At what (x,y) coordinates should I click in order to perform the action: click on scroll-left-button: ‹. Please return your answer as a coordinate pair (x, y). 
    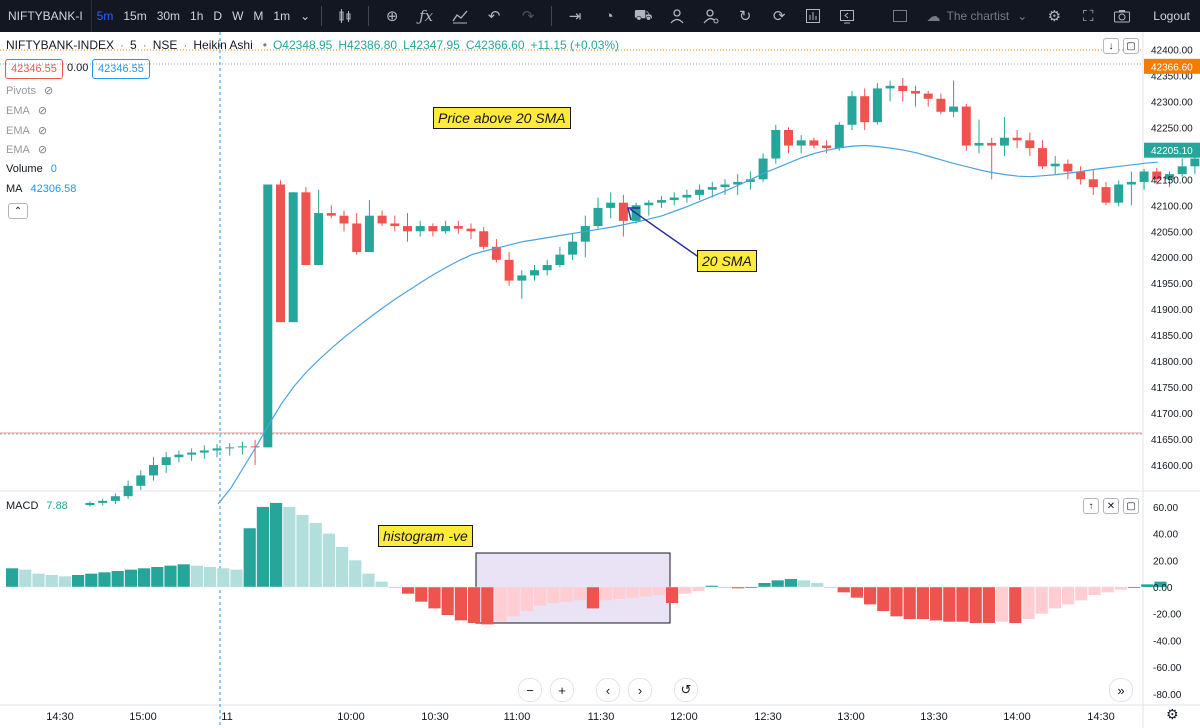
    Looking at the image, I should click on (608, 690).